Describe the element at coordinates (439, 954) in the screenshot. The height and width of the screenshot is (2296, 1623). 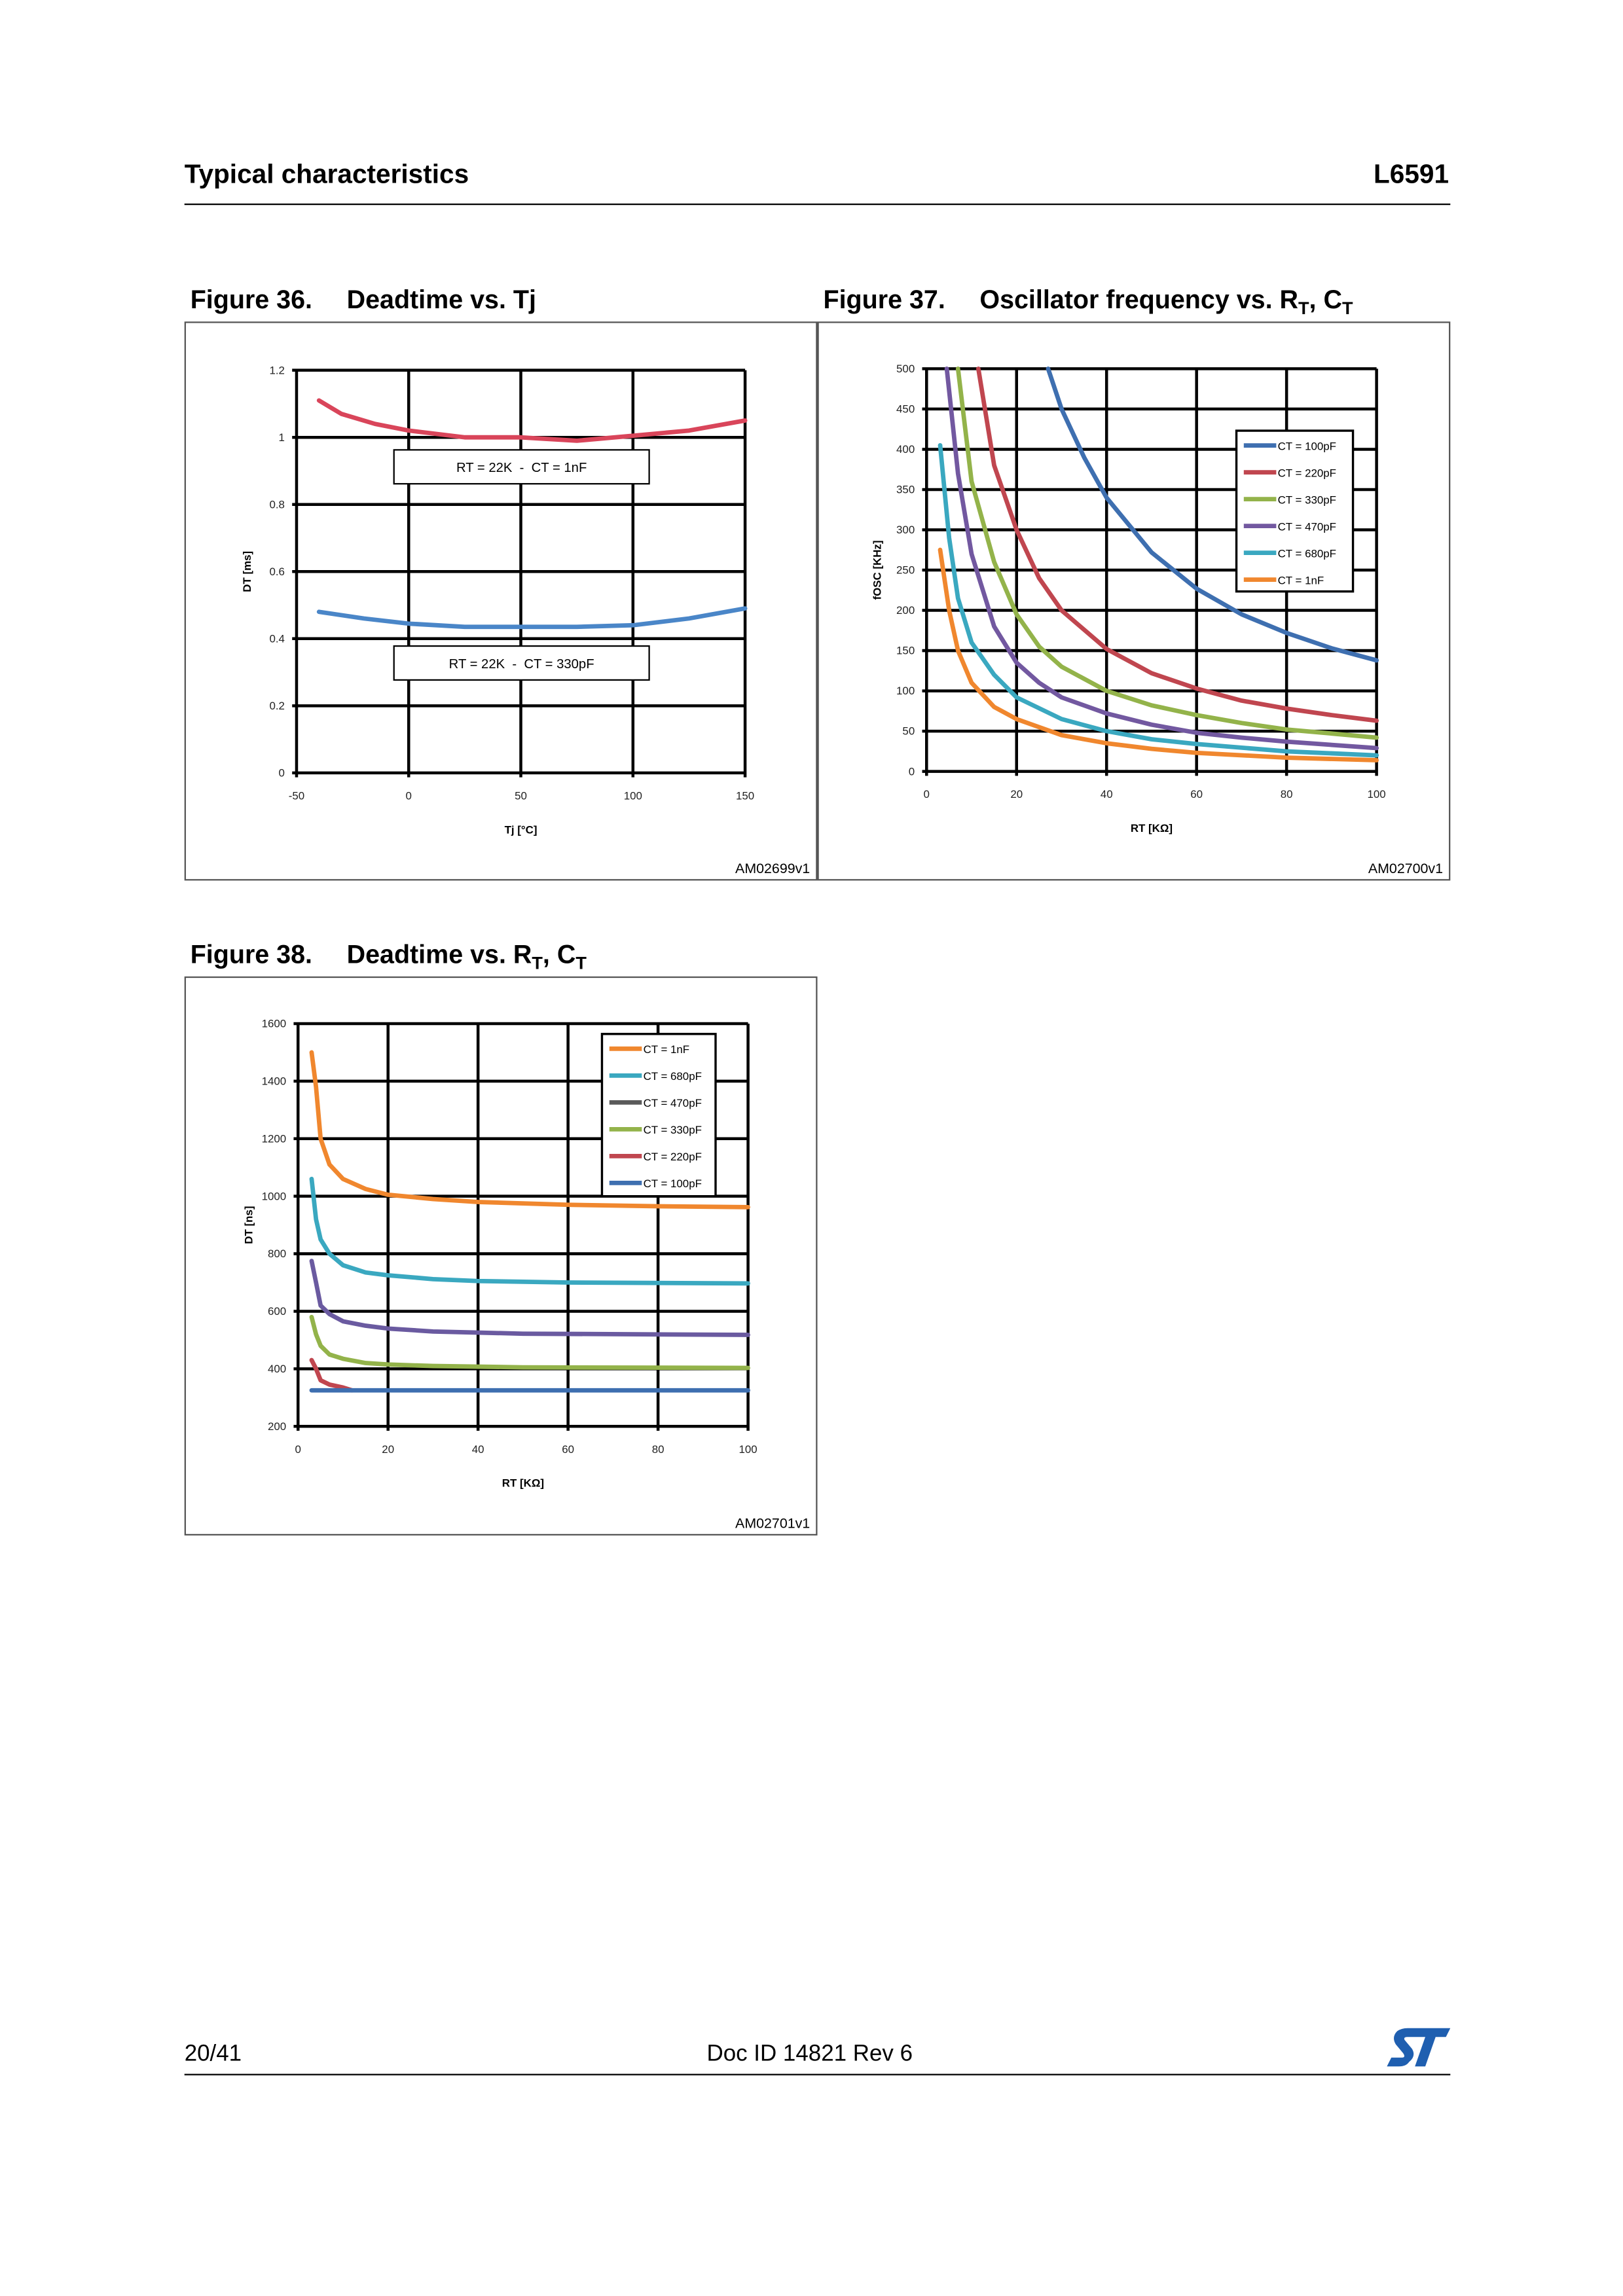
I see `figure-caption: Deadtime vs. R` at that location.